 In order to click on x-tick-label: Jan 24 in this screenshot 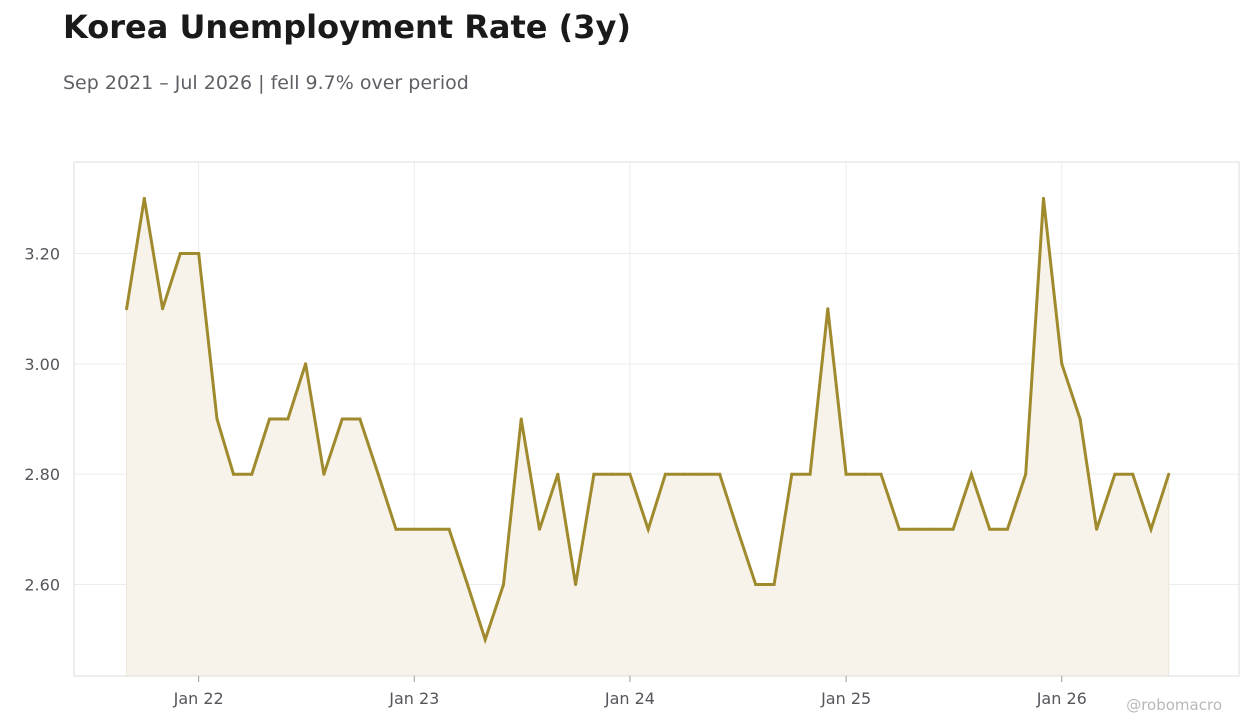, I will do `click(629, 698)`.